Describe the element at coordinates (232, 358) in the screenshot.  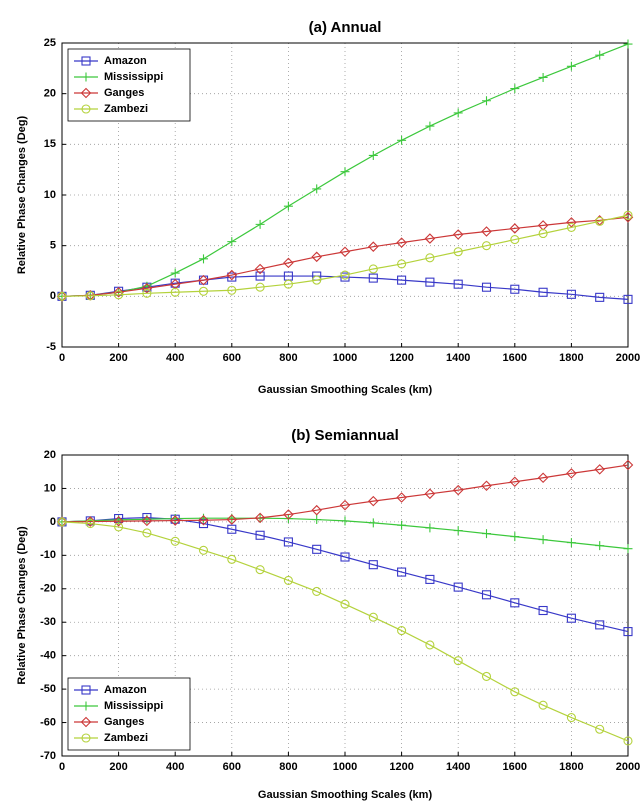
I see `x-tick-label: 600` at that location.